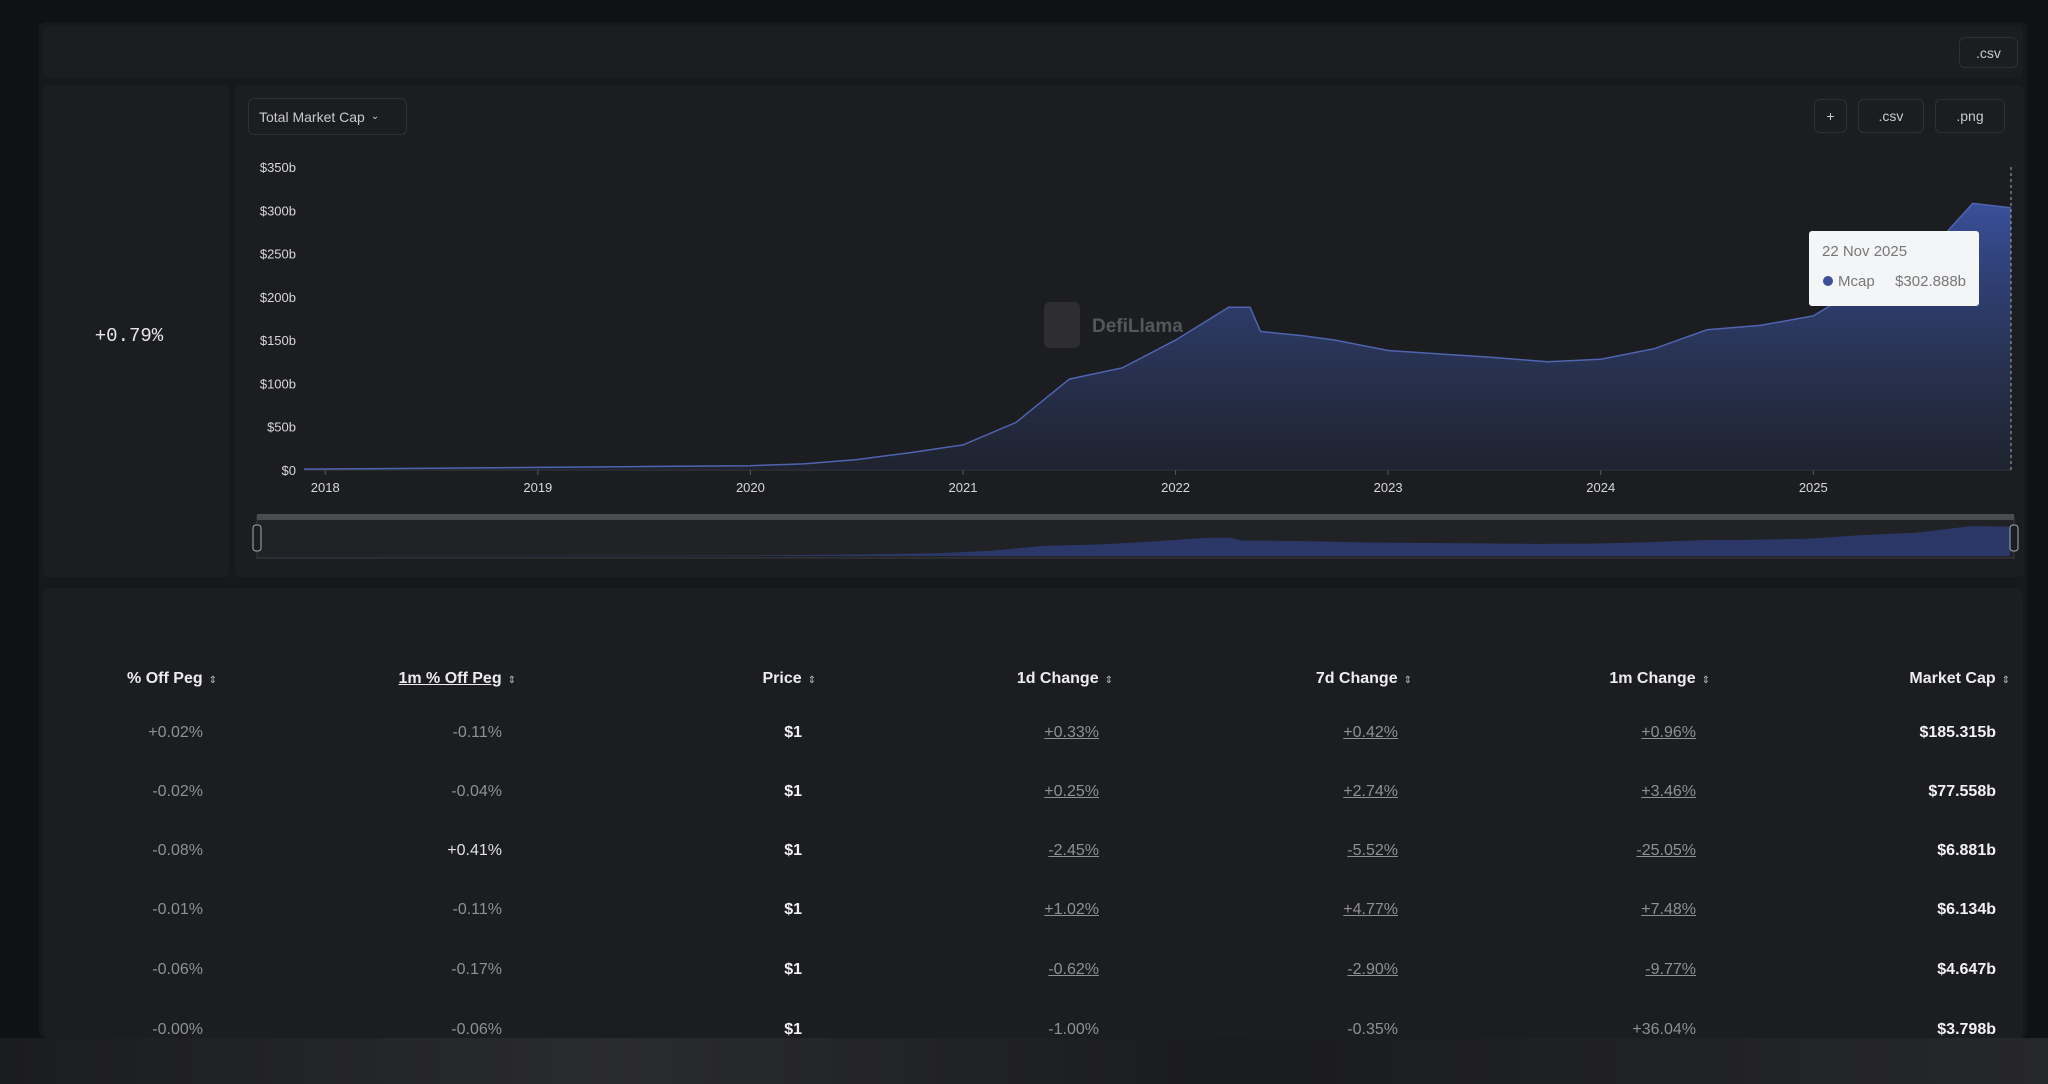  I want to click on tooltip-value: $302.888b, so click(1930, 281).